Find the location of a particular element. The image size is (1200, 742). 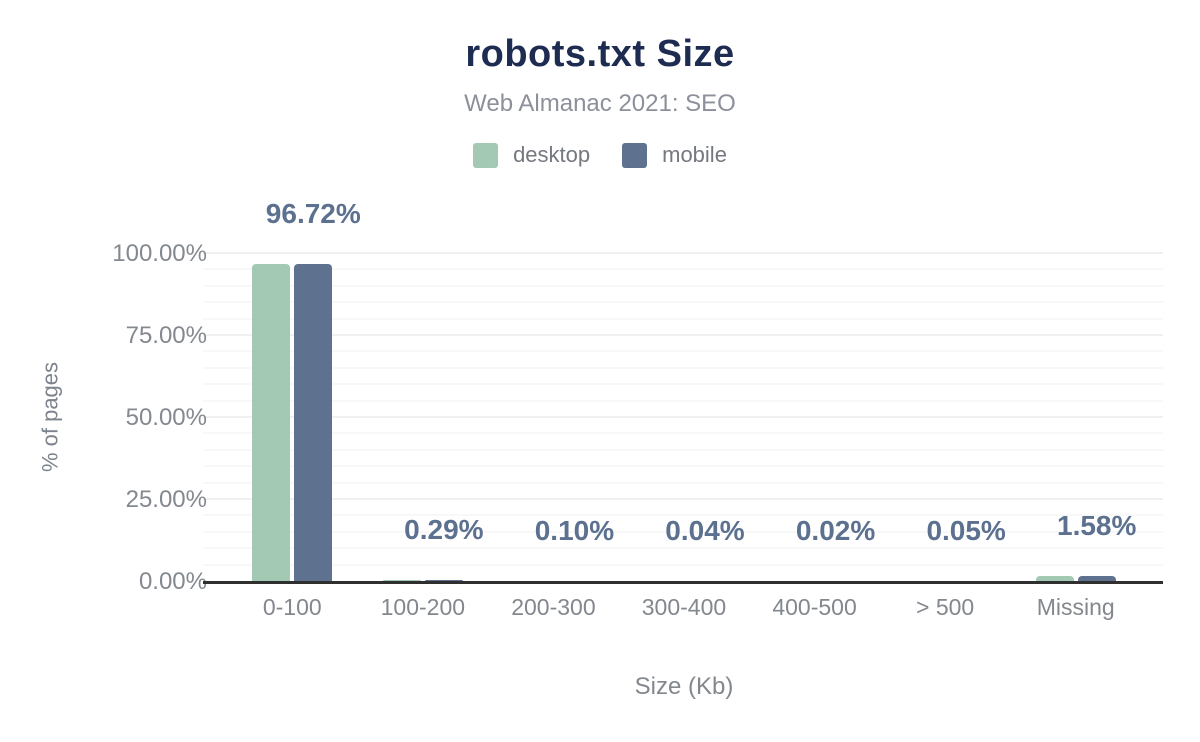

x-axis-line is located at coordinates (683, 582).